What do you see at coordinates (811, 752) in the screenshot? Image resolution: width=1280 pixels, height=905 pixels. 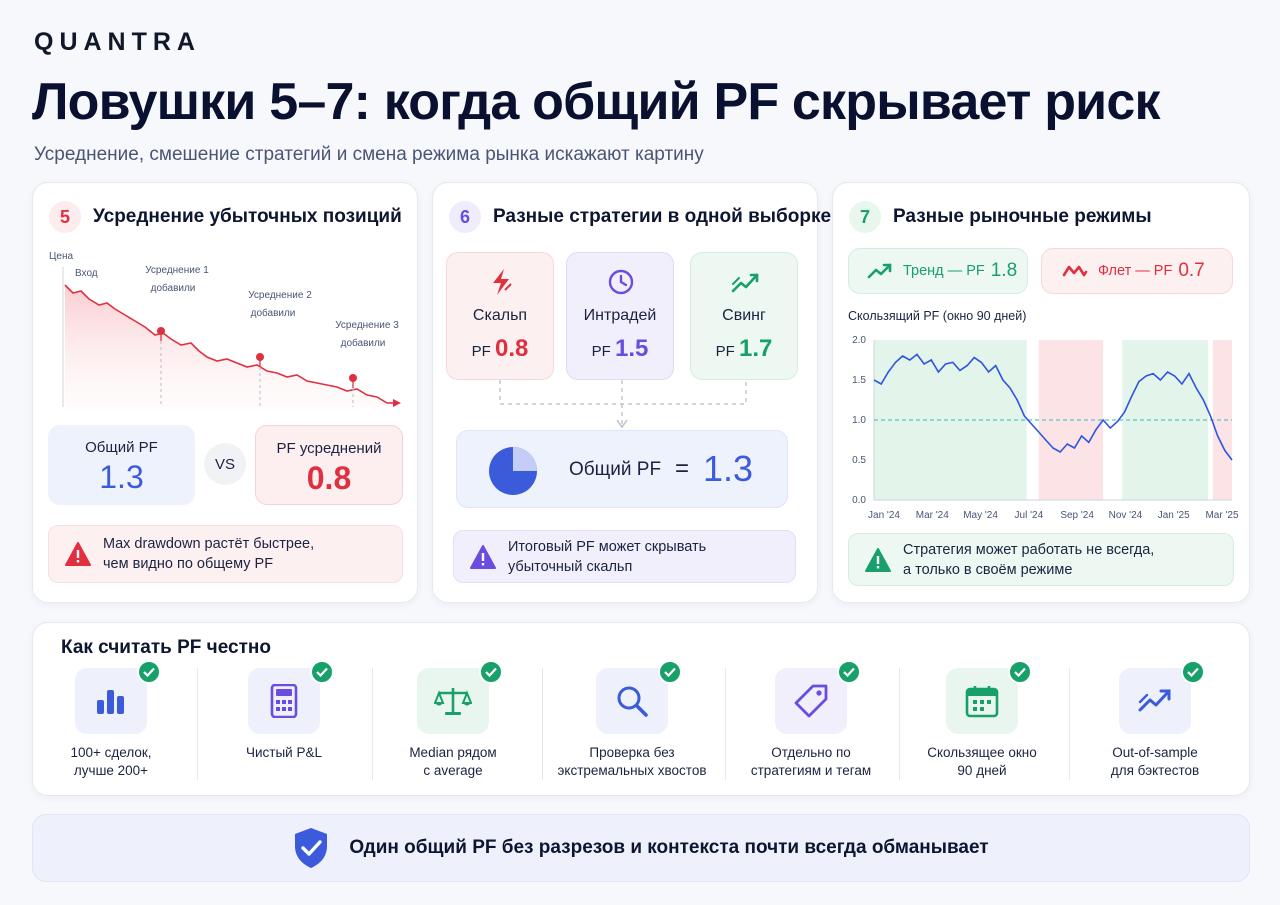 I see `checklist-item-label: Отдельно по` at bounding box center [811, 752].